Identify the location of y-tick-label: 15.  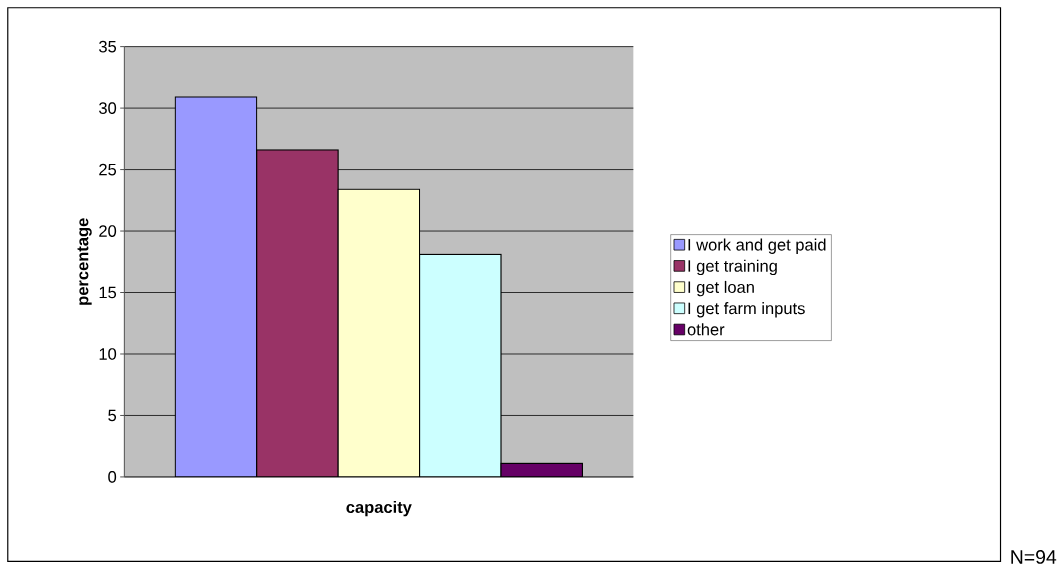
(108, 292).